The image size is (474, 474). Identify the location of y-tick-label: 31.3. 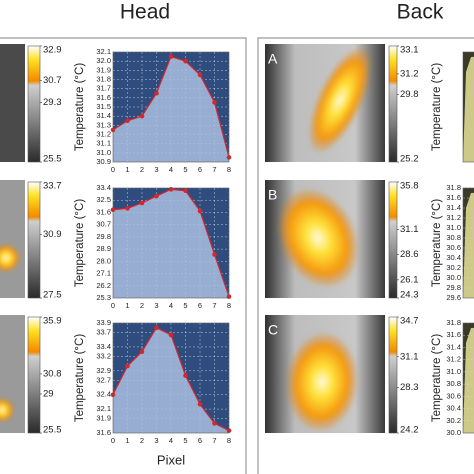
(103, 124).